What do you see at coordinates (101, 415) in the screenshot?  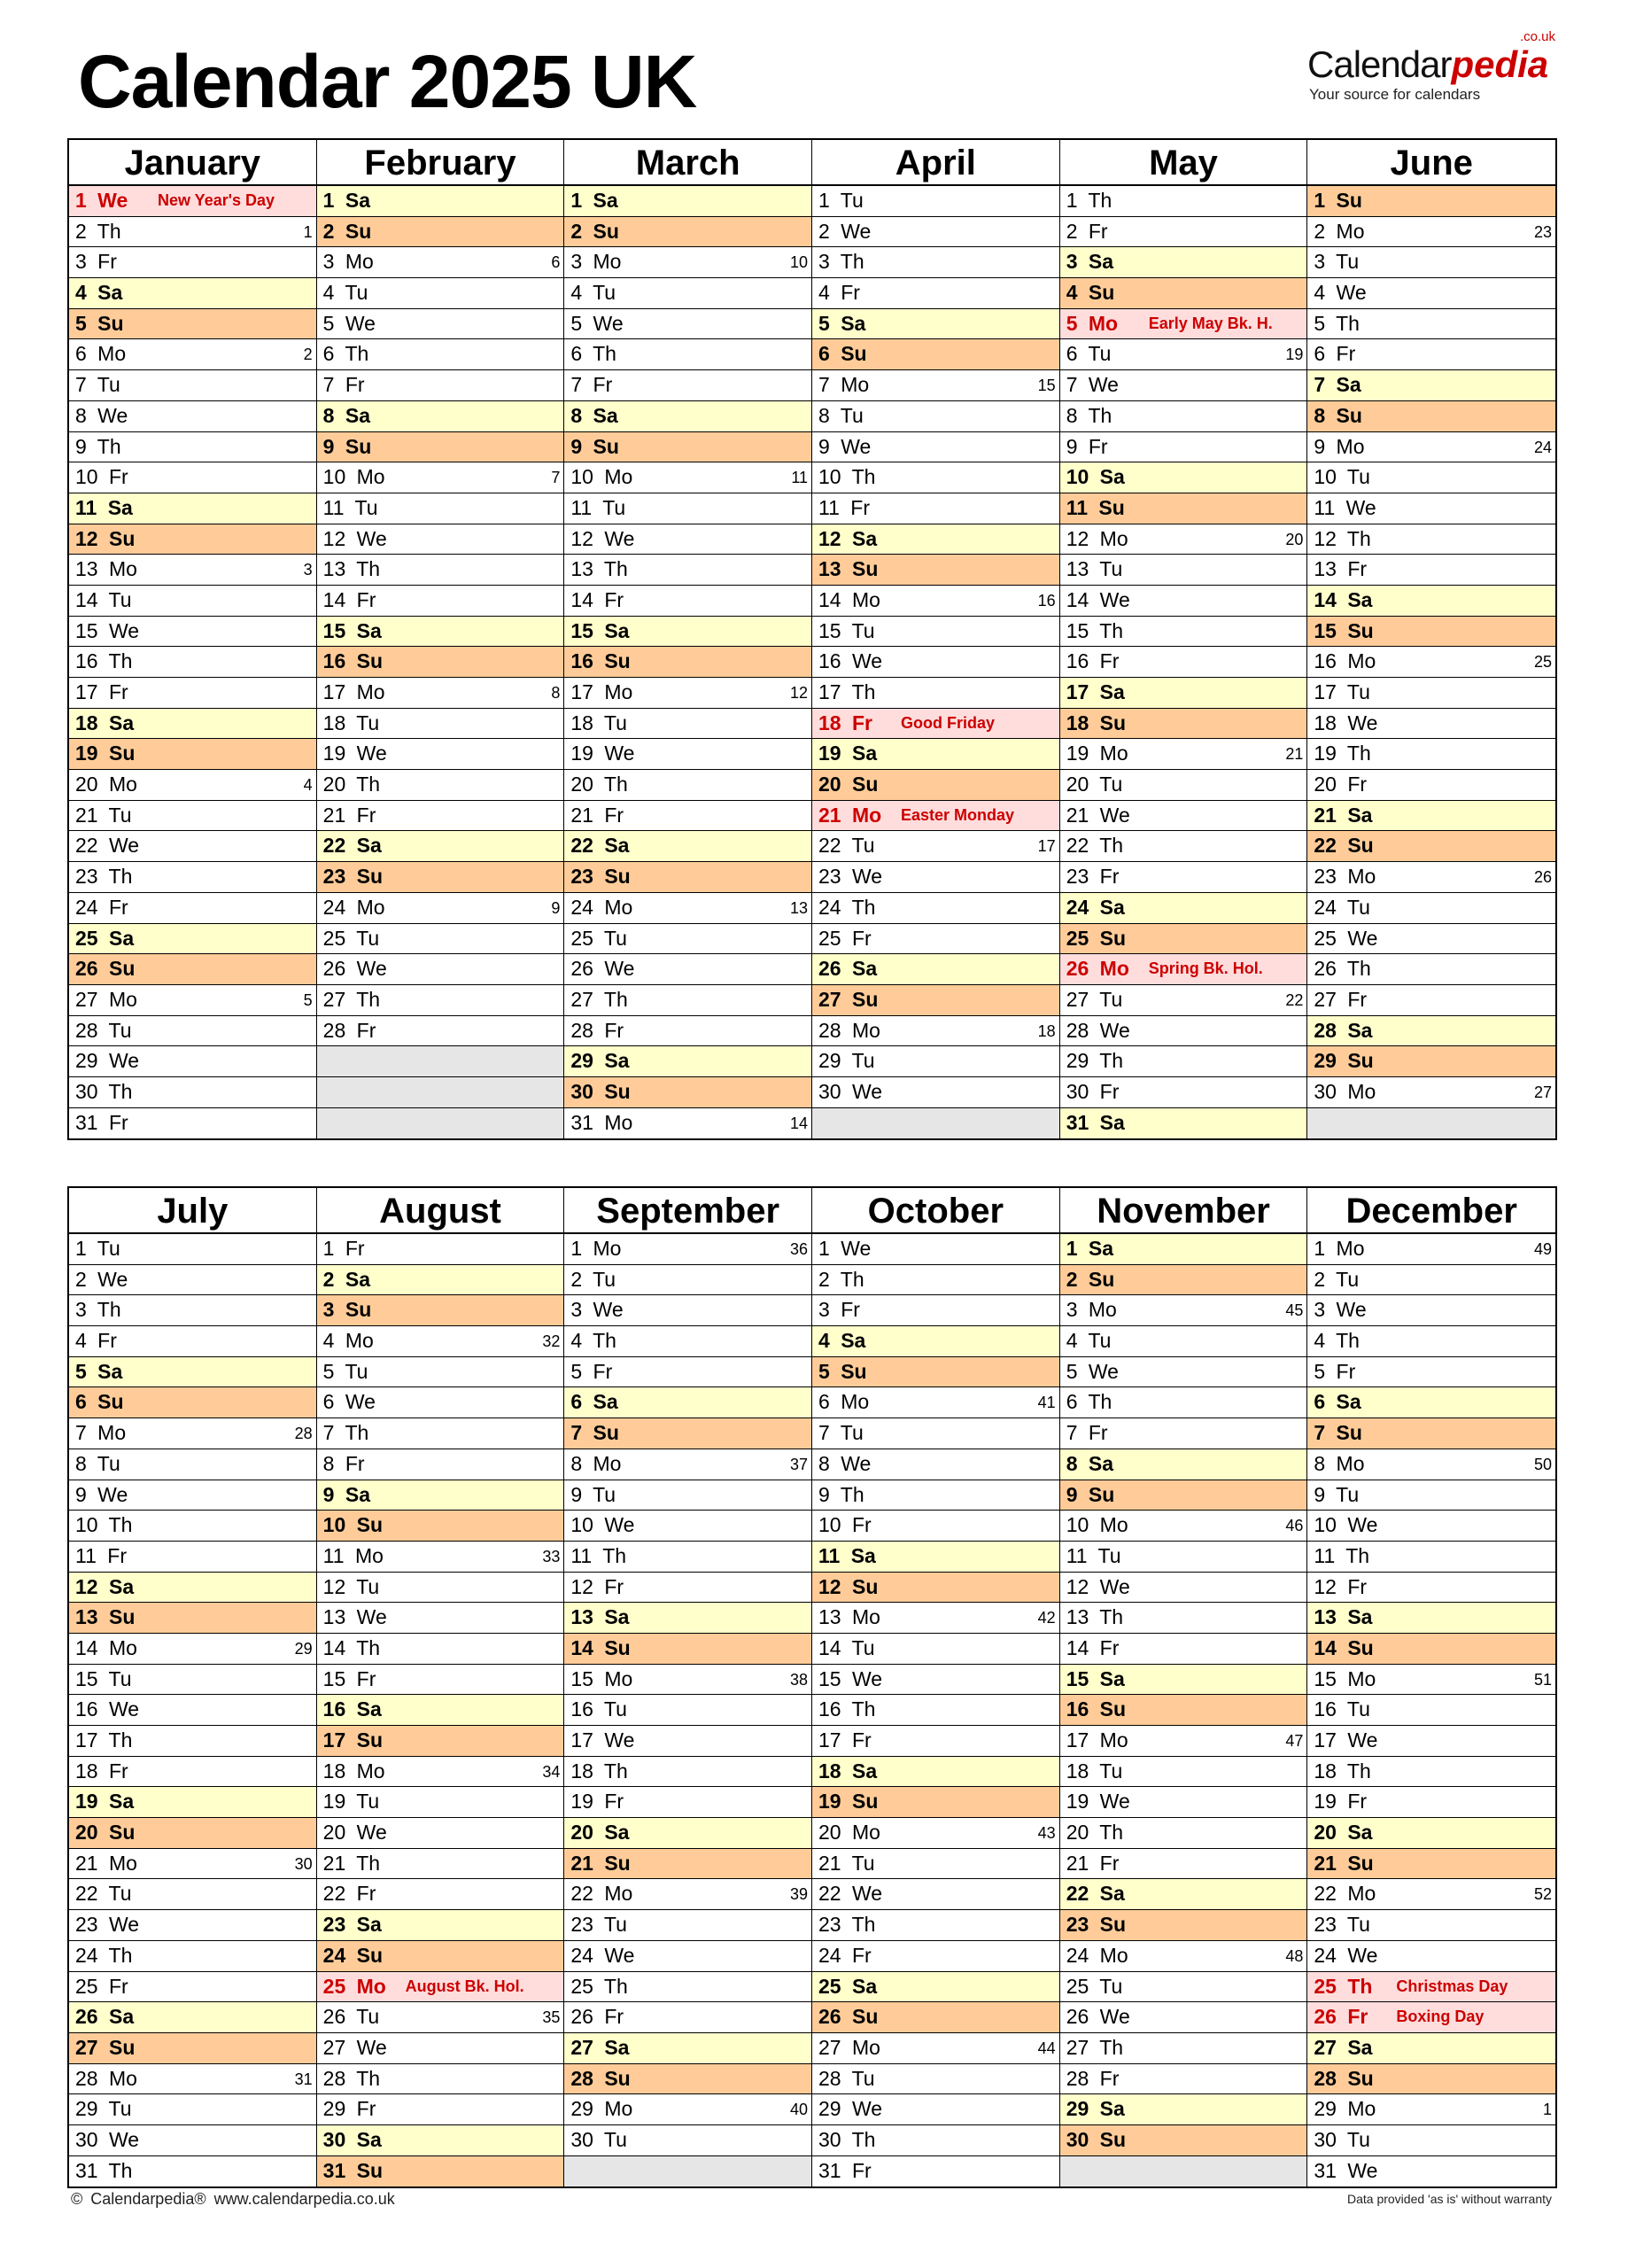 I see `day-label: 8 We` at bounding box center [101, 415].